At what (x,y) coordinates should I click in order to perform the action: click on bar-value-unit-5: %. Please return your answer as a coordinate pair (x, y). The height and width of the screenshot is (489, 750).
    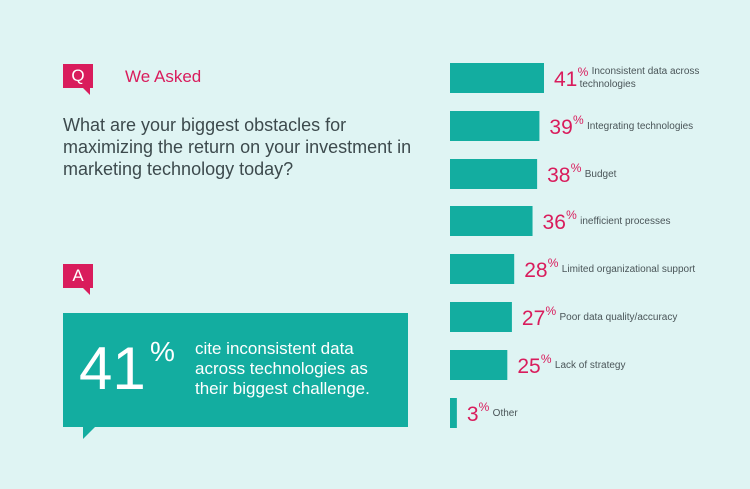
    Looking at the image, I should click on (553, 263).